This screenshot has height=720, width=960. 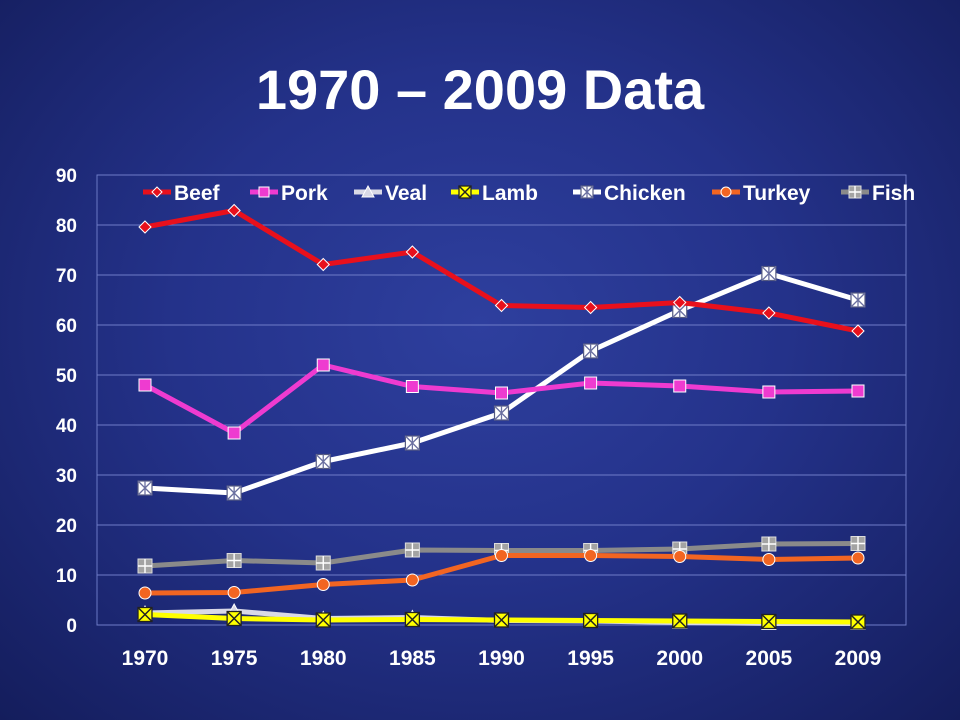 I want to click on x-tick-label: 1995, so click(x=590, y=658).